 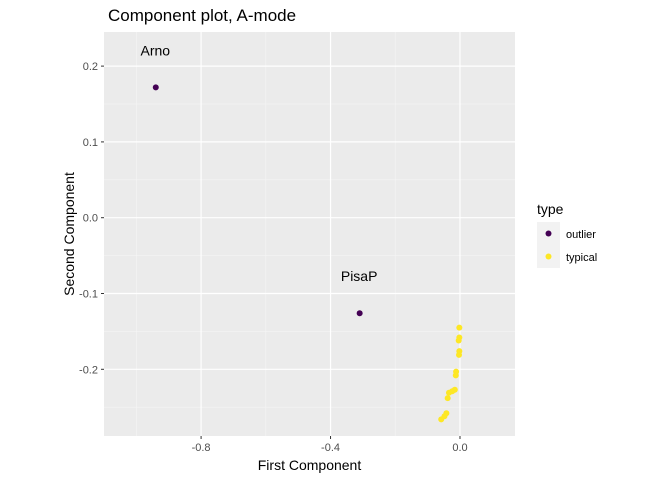 I want to click on legend-title: type, so click(x=550, y=209).